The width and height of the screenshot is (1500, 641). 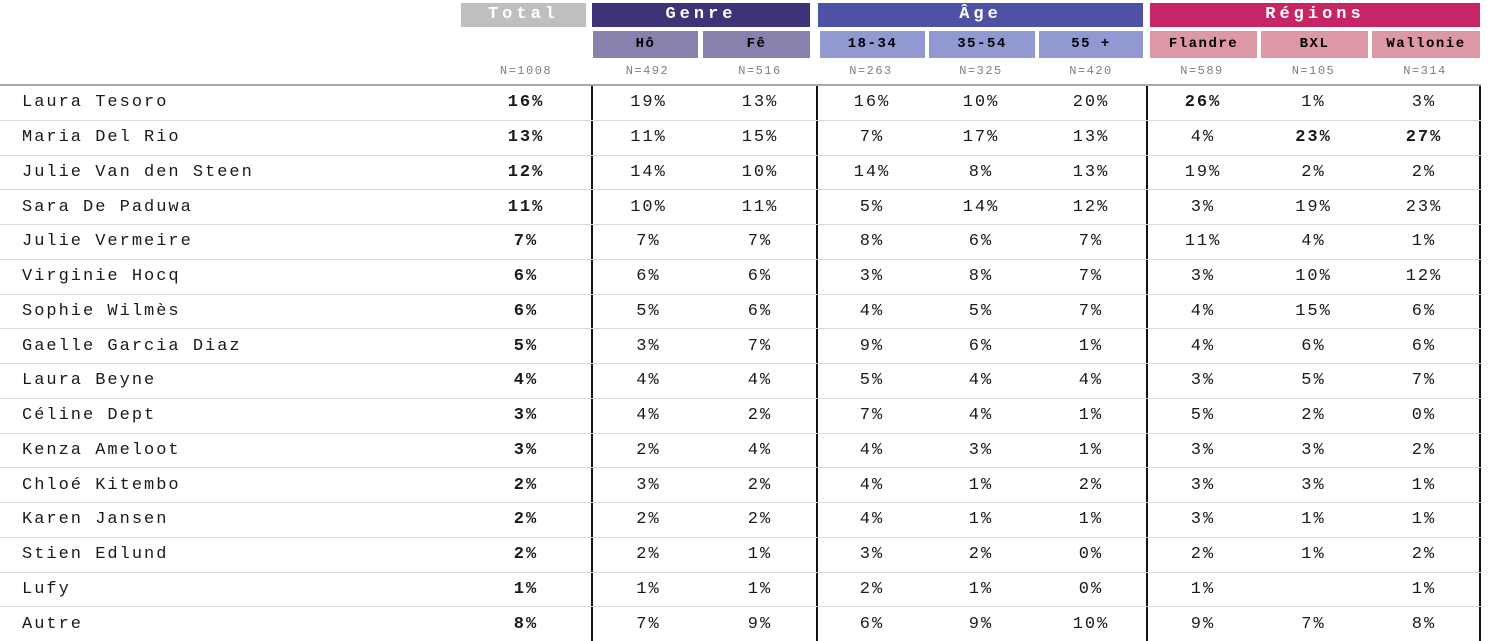 I want to click on table-row: Céline Dept 3% 4% 2% 7% 4% 1% 5% 2% 0%, so click(x=740, y=416).